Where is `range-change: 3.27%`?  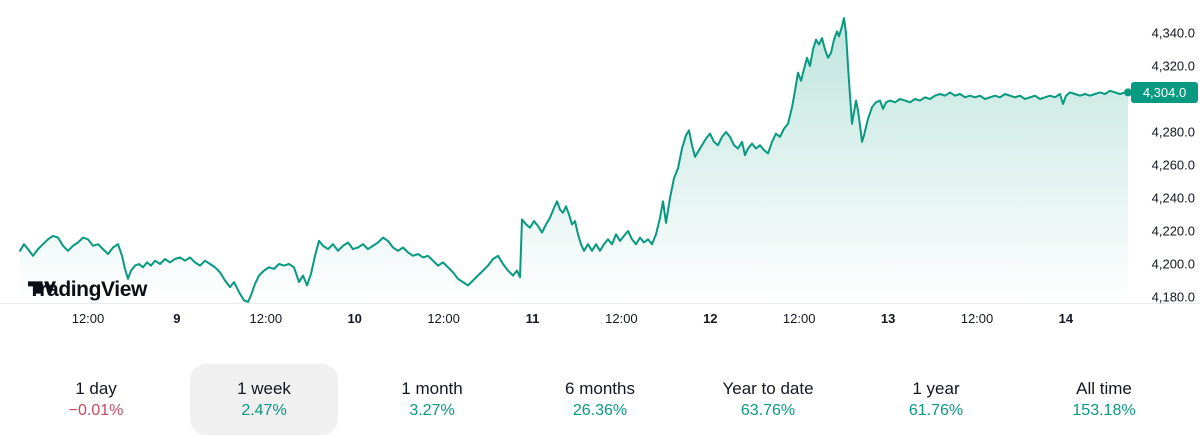 range-change: 3.27% is located at coordinates (432, 410).